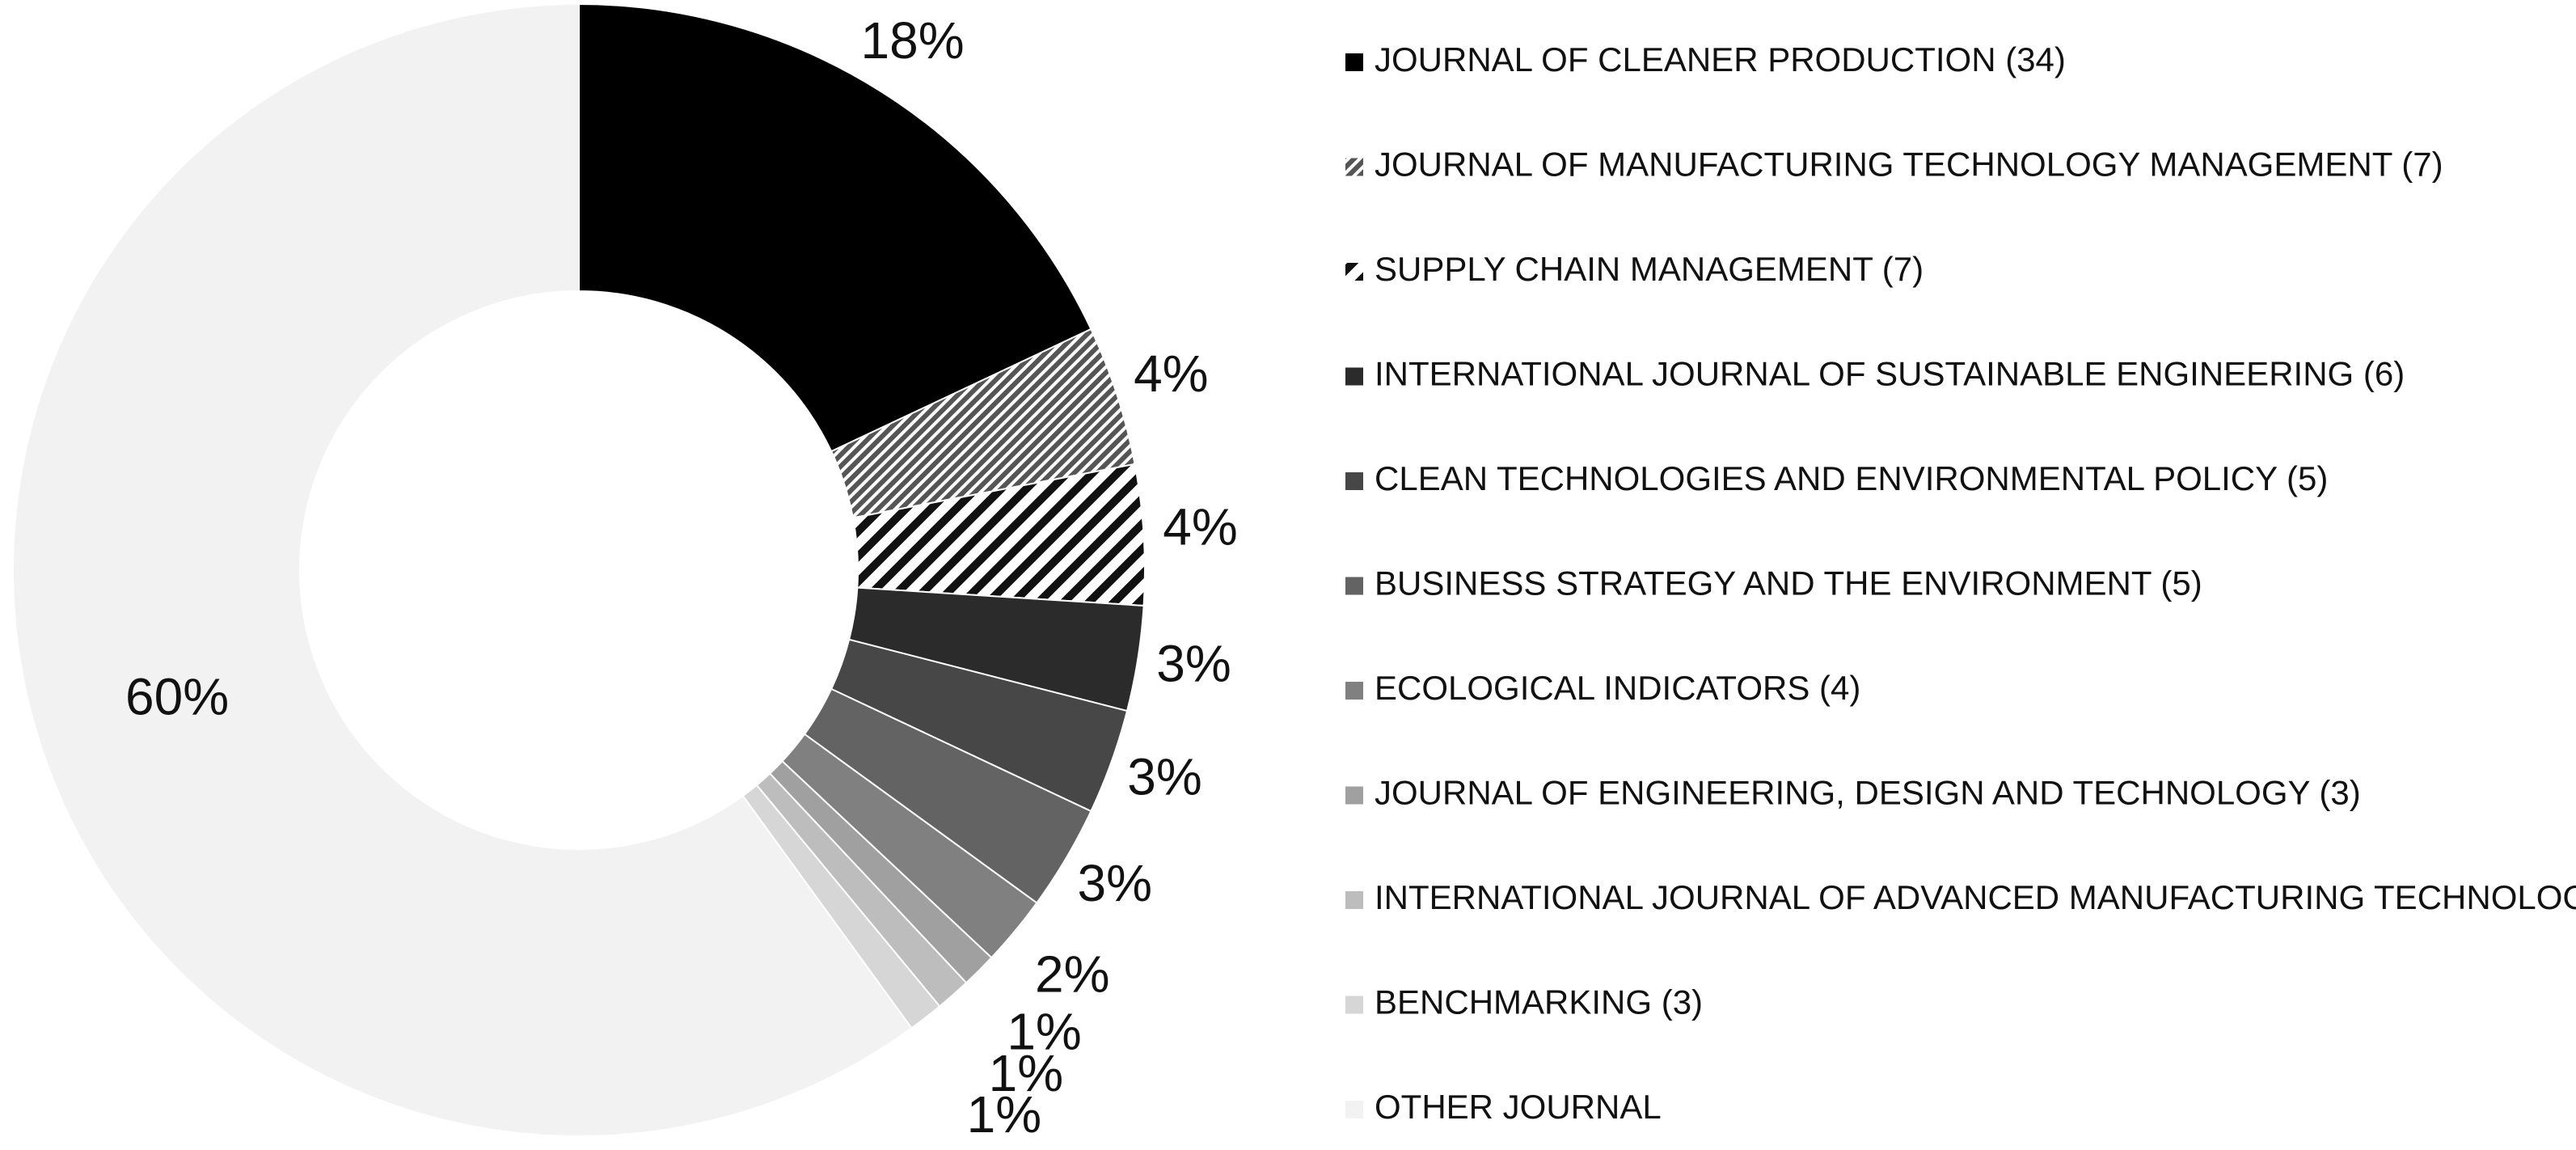  Describe the element at coordinates (1518, 1107) in the screenshot. I see `legend-label: OTHER JOURNAL` at that location.